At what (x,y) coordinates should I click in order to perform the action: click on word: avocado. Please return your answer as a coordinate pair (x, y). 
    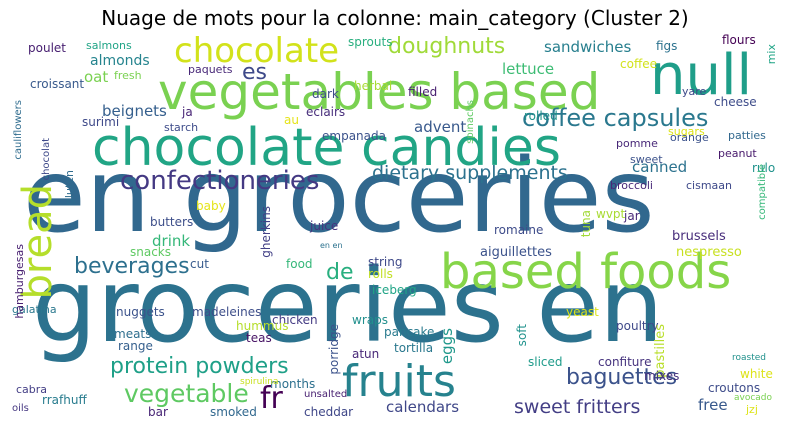
    Looking at the image, I should click on (753, 398).